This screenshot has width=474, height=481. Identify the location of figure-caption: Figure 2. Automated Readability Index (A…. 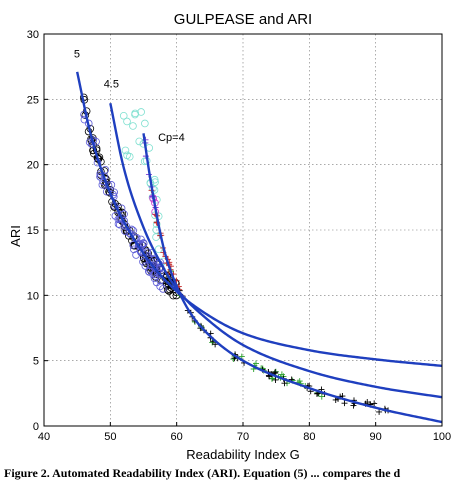
(202, 473).